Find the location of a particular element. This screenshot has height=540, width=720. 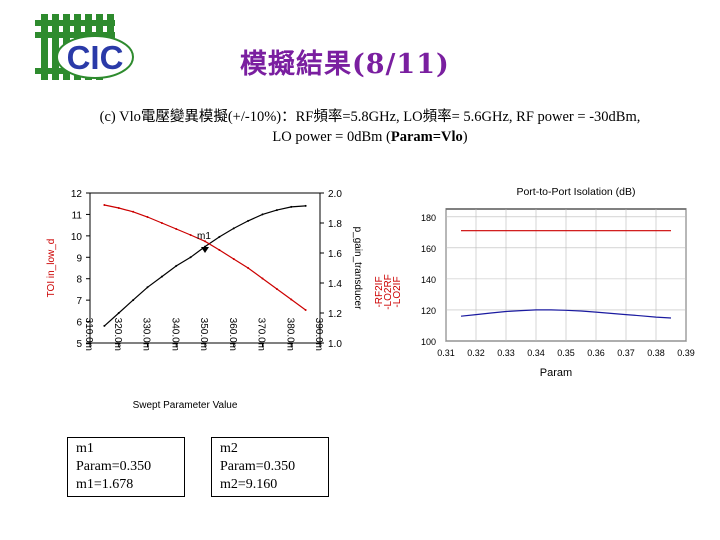

y-tick-label: 10 is located at coordinates (77, 237).